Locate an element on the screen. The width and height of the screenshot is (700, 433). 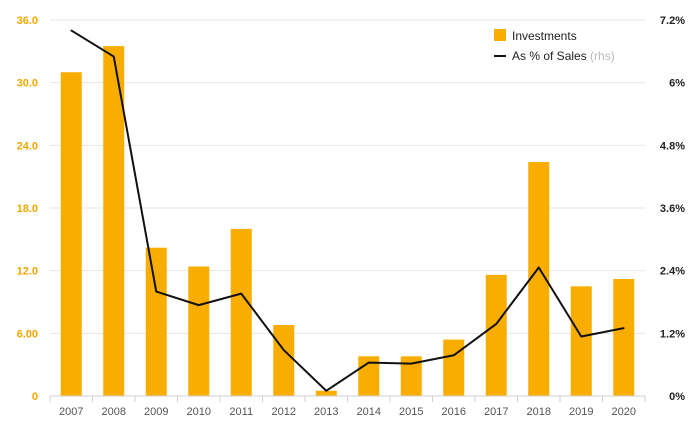
x-tick-label: 2010 is located at coordinates (199, 412).